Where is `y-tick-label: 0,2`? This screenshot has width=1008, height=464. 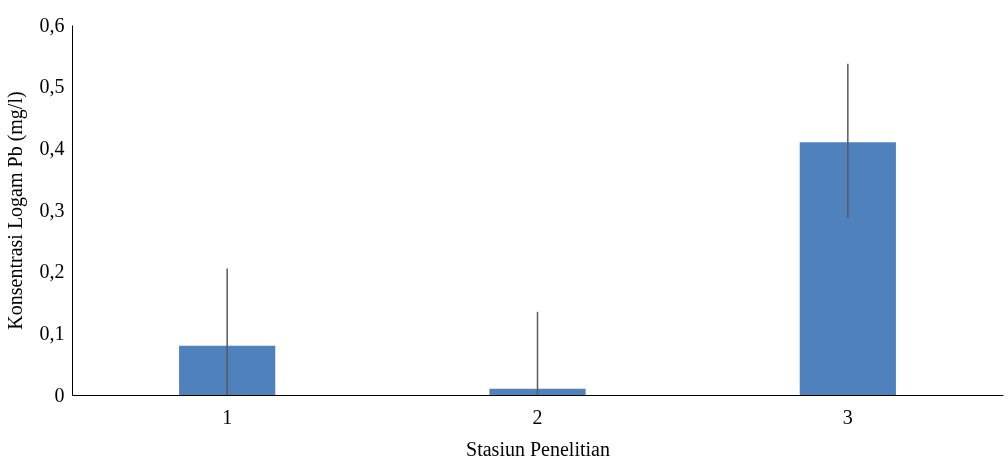
y-tick-label: 0,2 is located at coordinates (52, 271).